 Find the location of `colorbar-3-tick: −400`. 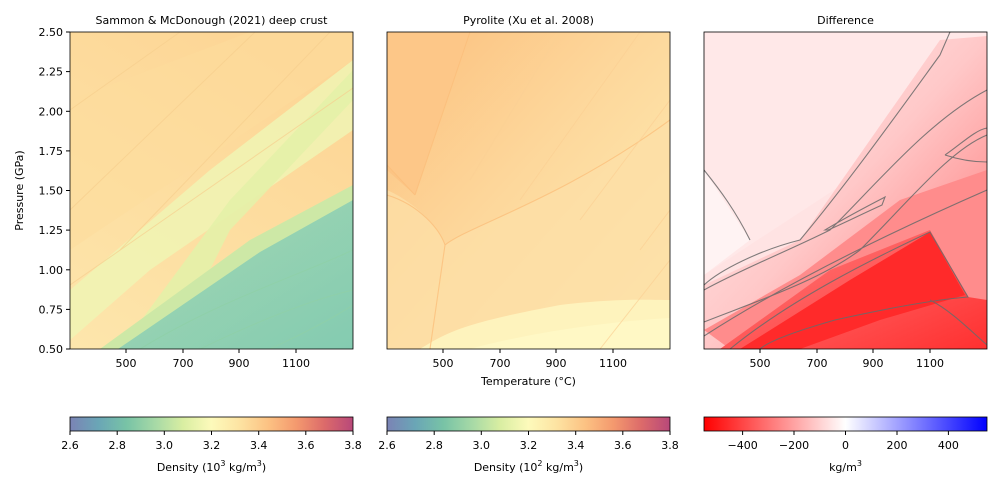

colorbar-3-tick: −400 is located at coordinates (742, 445).